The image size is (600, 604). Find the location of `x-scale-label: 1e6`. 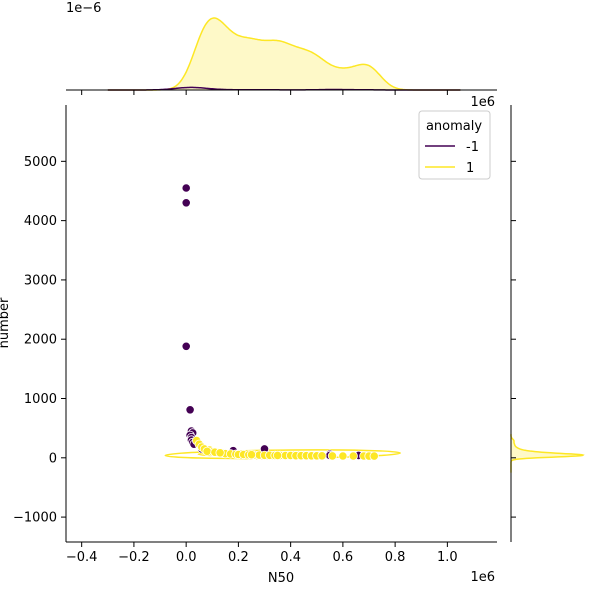

x-scale-label: 1e6 is located at coordinates (482, 577).